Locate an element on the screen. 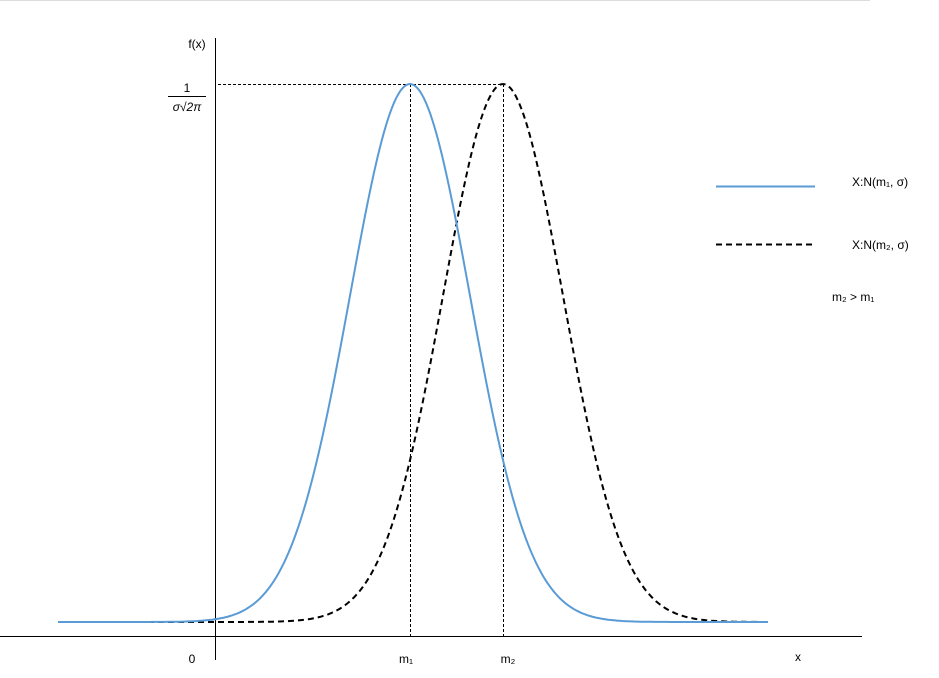 The height and width of the screenshot is (678, 939). peak-denominator: σ√2π is located at coordinates (187, 107).